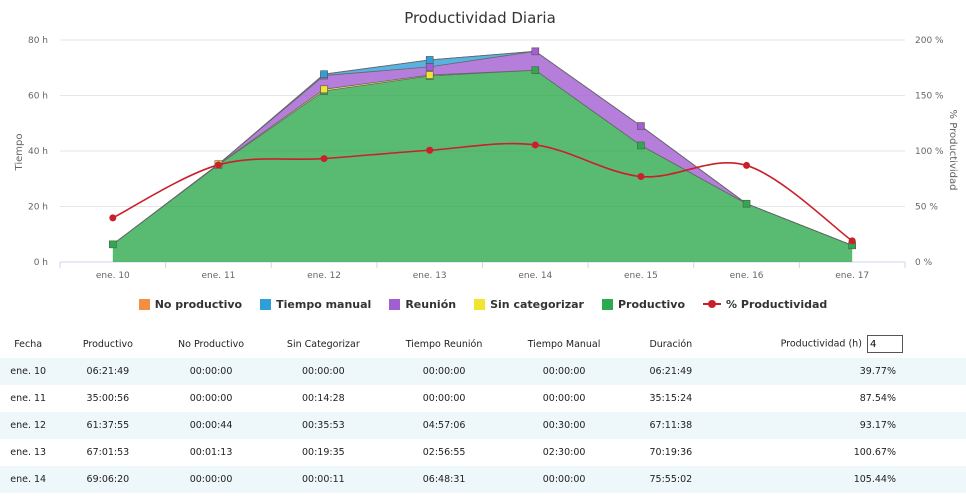 The image size is (966, 503). Describe the element at coordinates (38, 41) in the screenshot. I see `y-tick-label: 80 h` at that location.